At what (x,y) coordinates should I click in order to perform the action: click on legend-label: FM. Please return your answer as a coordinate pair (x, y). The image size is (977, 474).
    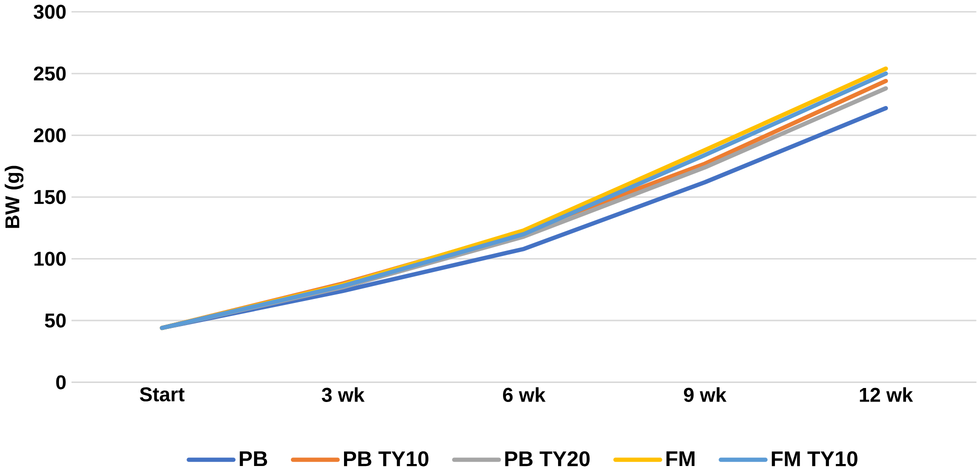
    Looking at the image, I should click on (680, 458).